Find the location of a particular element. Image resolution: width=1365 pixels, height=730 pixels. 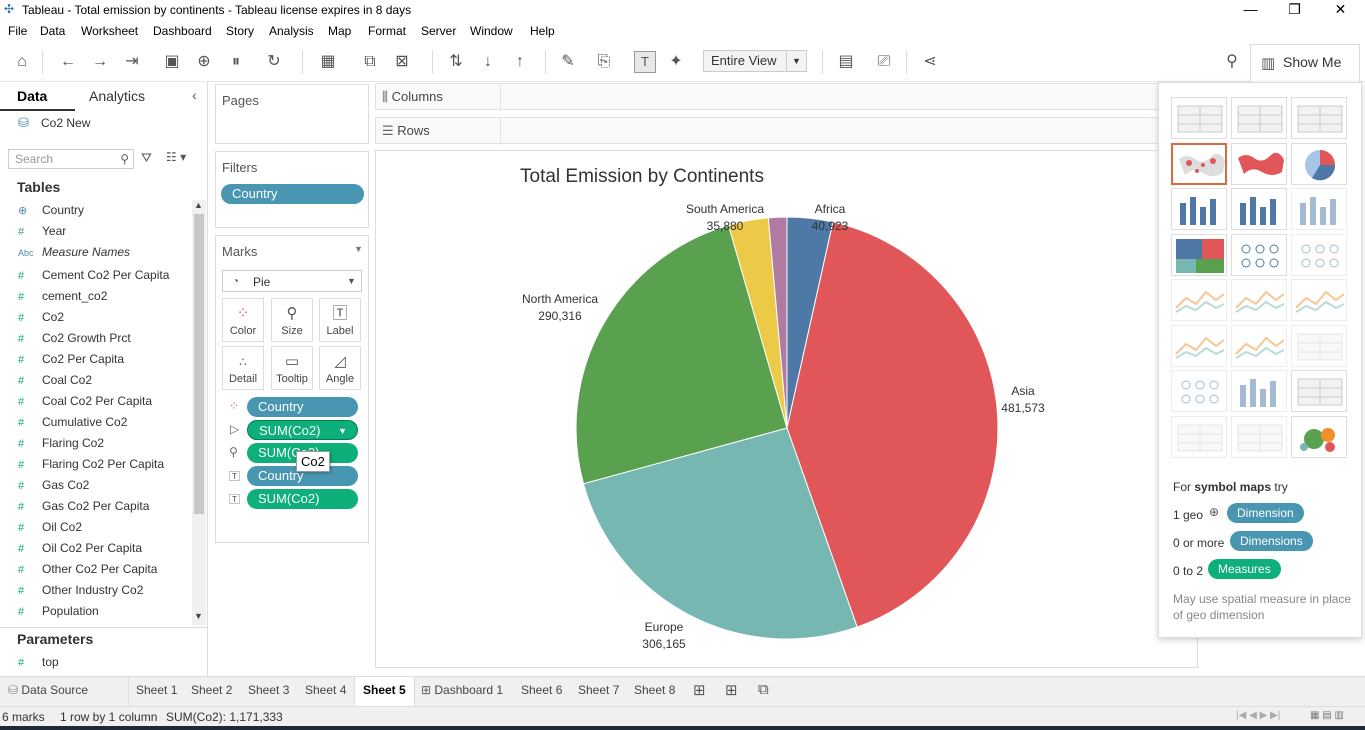

swap-rows-columns-icon: ⇅ is located at coordinates (456, 61).